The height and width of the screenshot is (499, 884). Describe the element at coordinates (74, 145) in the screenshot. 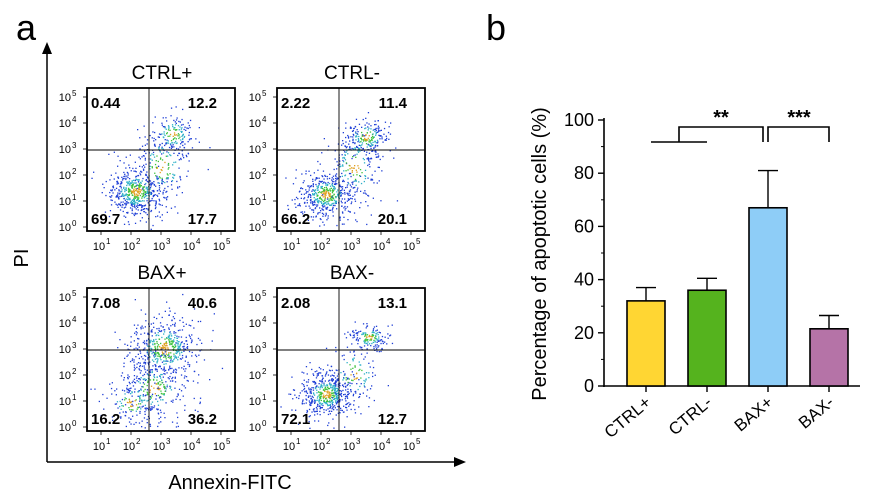

I see `flow-y-tick-exponent: 3` at that location.